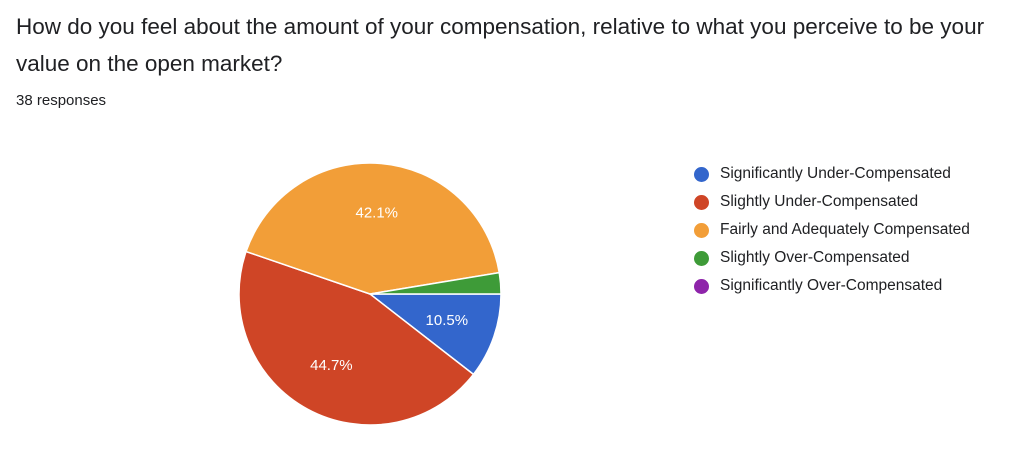  What do you see at coordinates (835, 173) in the screenshot?
I see `legend-label: Significantly Under-Compensated` at bounding box center [835, 173].